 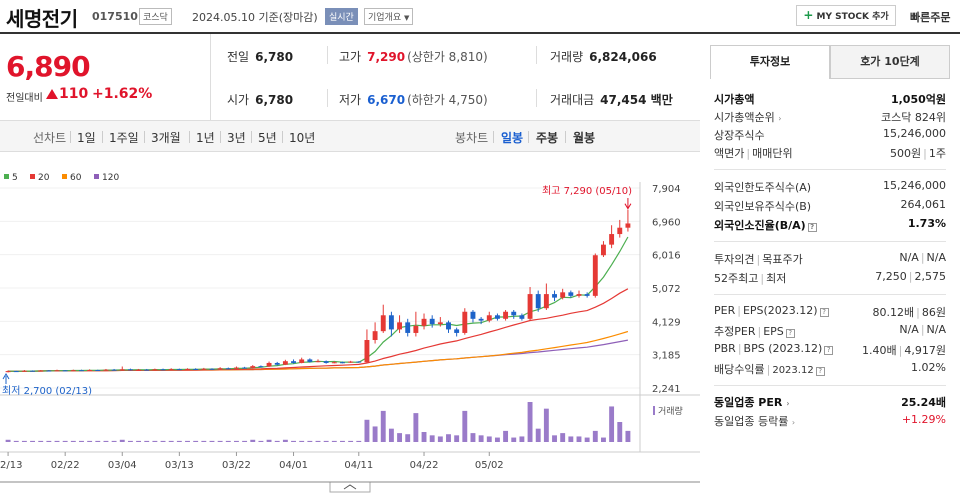 What do you see at coordinates (830, 422) in the screenshot?
I see `industry-rate-row: 동일업종 등락률 › +1.29%` at bounding box center [830, 422].